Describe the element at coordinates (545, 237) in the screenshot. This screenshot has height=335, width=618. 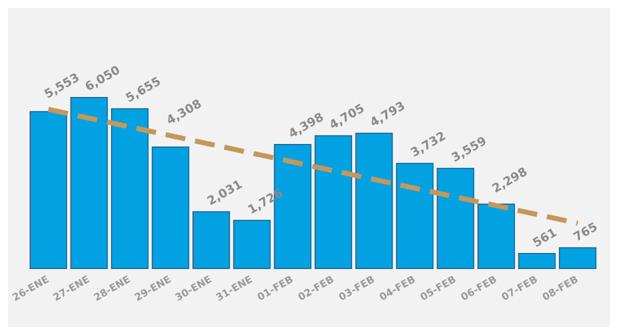
I see `data-label: 561` at that location.